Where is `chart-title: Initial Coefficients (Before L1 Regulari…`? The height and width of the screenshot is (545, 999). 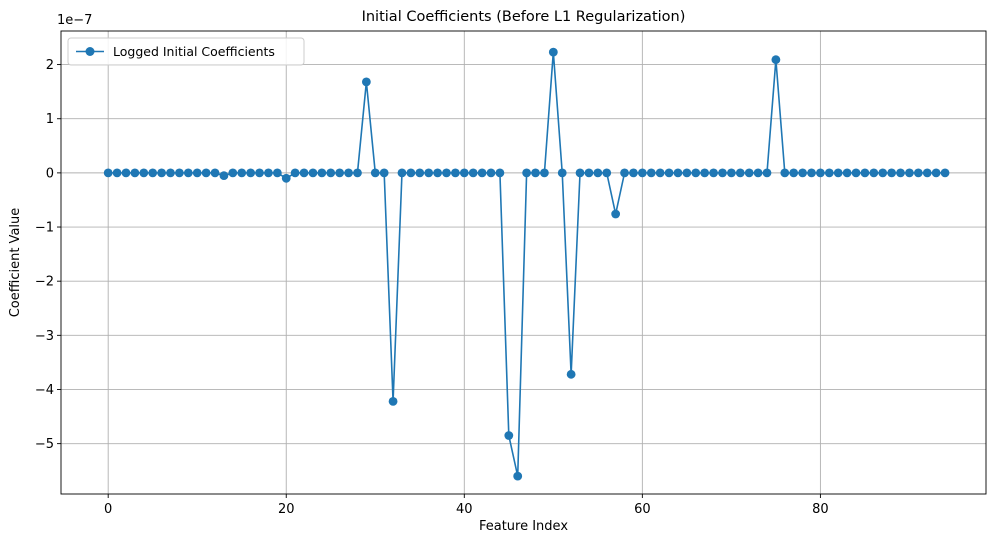 chart-title: Initial Coefficients (Before L1 Regulari… is located at coordinates (524, 17).